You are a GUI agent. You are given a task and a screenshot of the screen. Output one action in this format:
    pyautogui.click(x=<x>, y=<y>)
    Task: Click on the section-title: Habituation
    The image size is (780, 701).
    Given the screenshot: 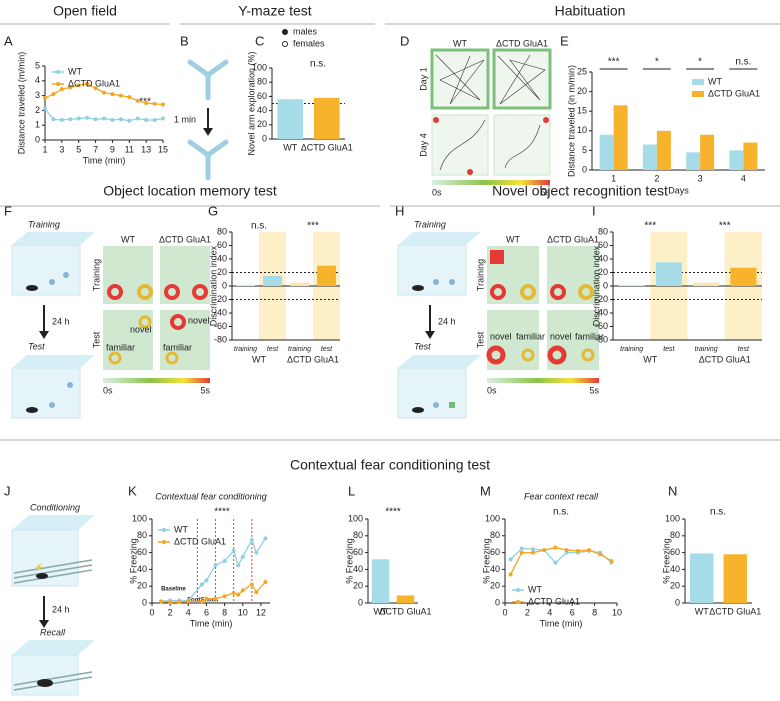 What is the action you would take?
    pyautogui.click(x=590, y=11)
    